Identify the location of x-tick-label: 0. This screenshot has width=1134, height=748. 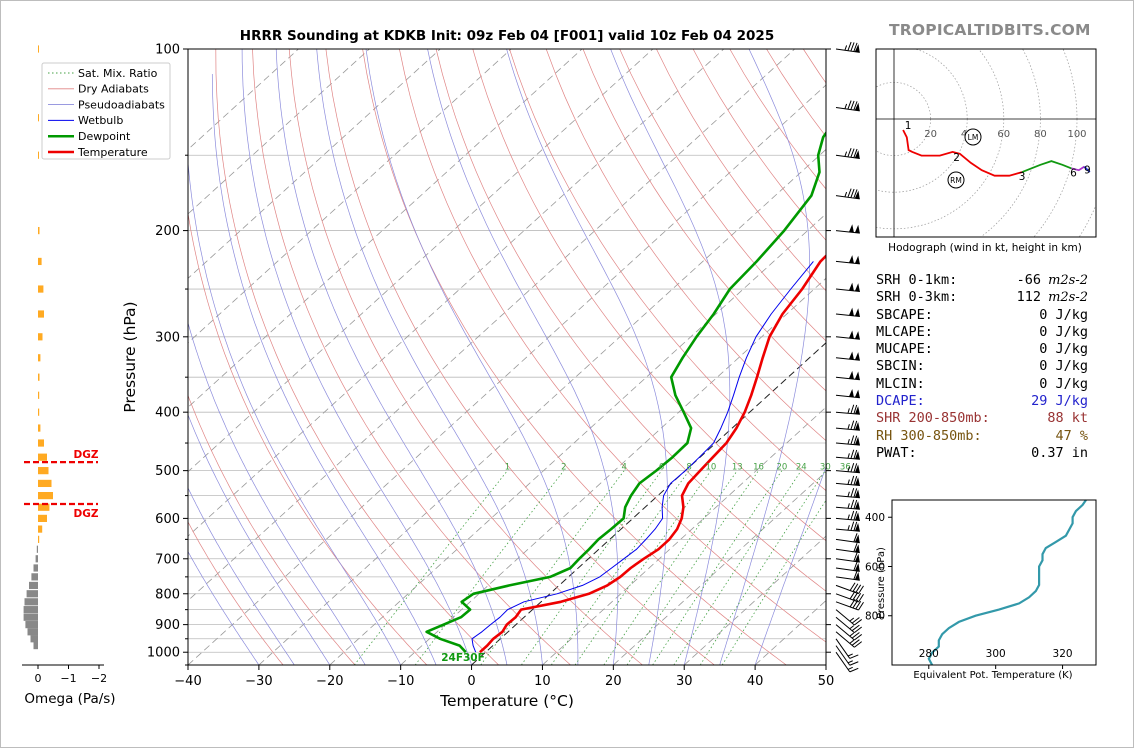
(471, 681).